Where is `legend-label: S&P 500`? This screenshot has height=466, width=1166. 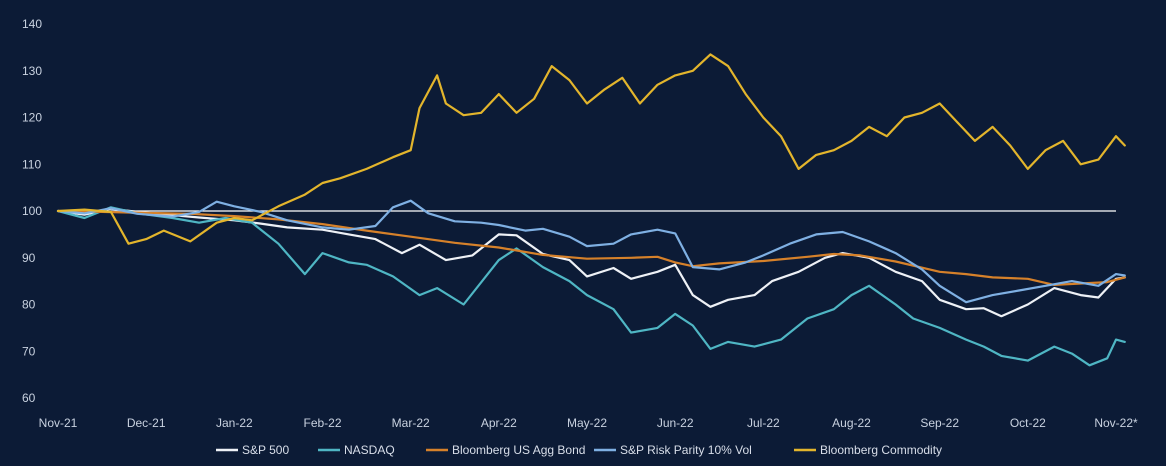
legend-label: S&P 500 is located at coordinates (265, 450).